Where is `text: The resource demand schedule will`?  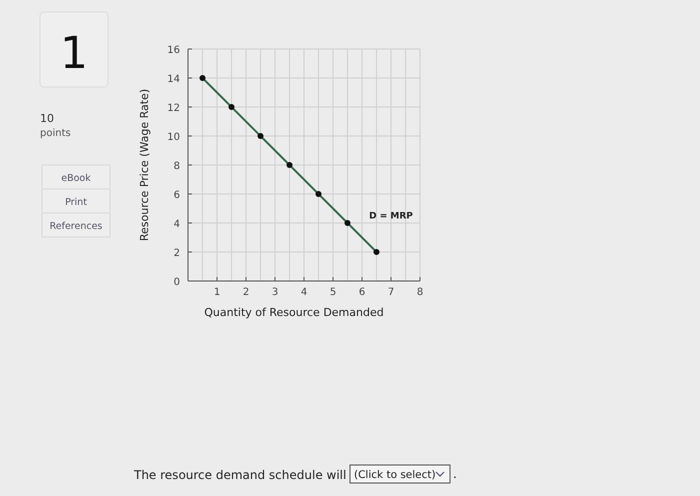
text: The resource demand schedule will is located at coordinates (239, 475).